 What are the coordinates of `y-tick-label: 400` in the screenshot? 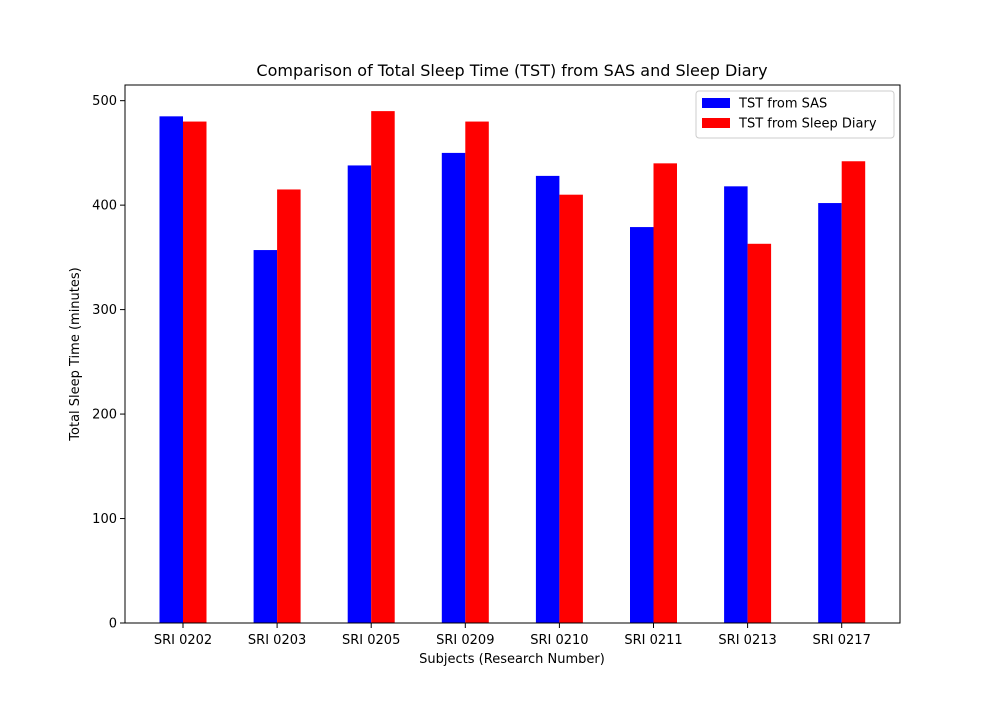 It's located at (104, 206).